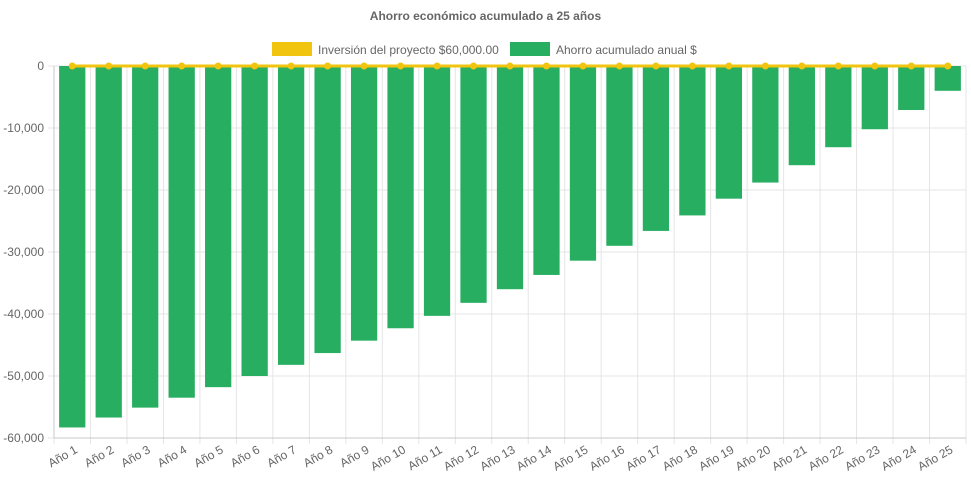 The height and width of the screenshot is (485, 971). Describe the element at coordinates (753, 457) in the screenshot. I see `x-tick-label: Año 20` at that location.